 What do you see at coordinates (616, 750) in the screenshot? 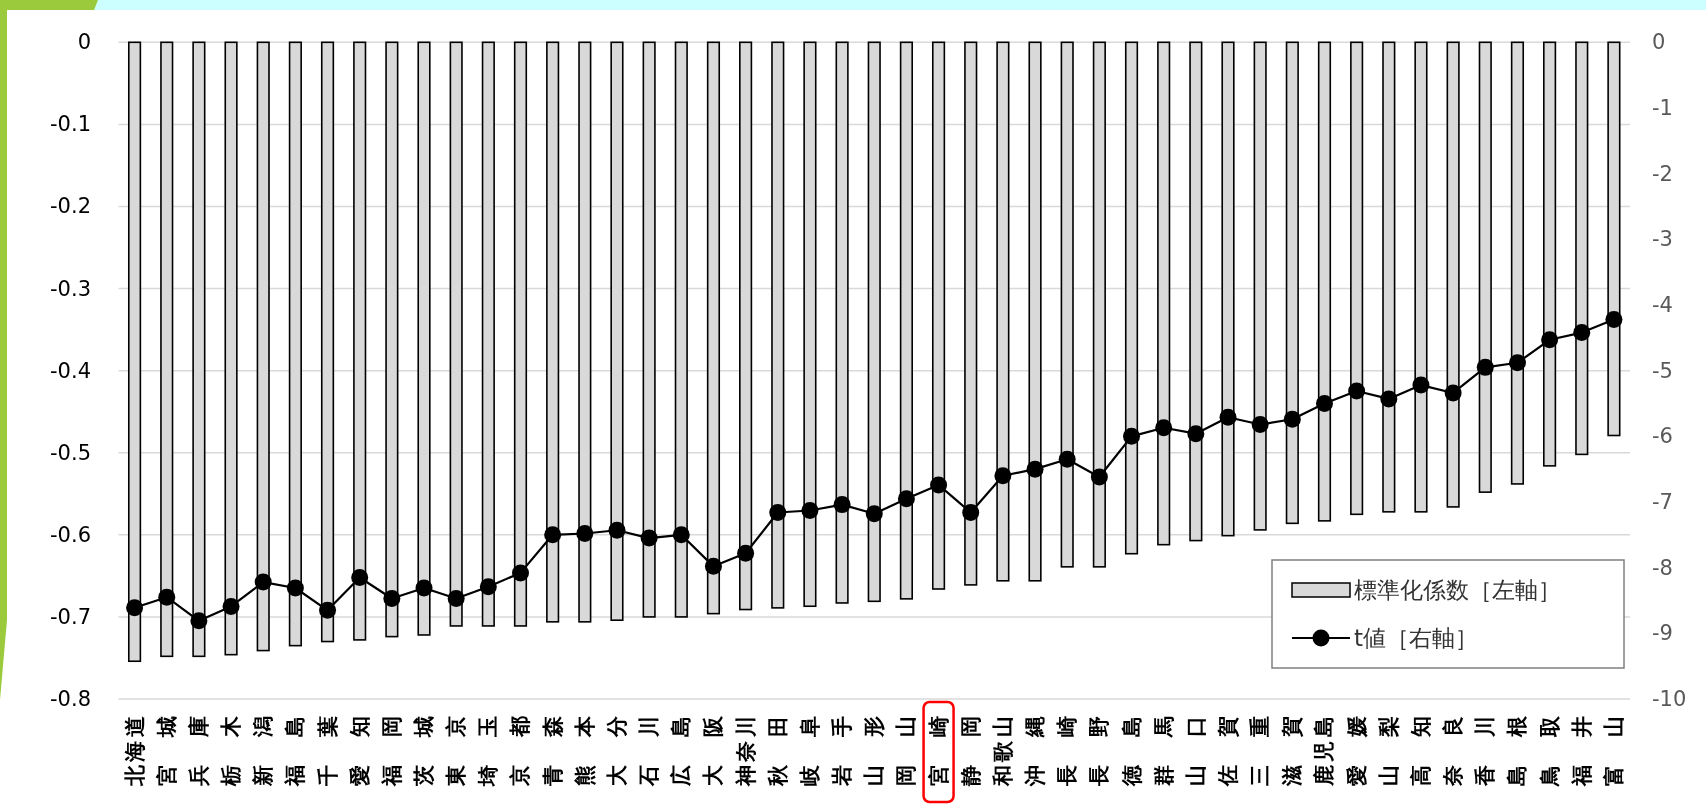
I see `x-tick-label: 大分` at bounding box center [616, 750].